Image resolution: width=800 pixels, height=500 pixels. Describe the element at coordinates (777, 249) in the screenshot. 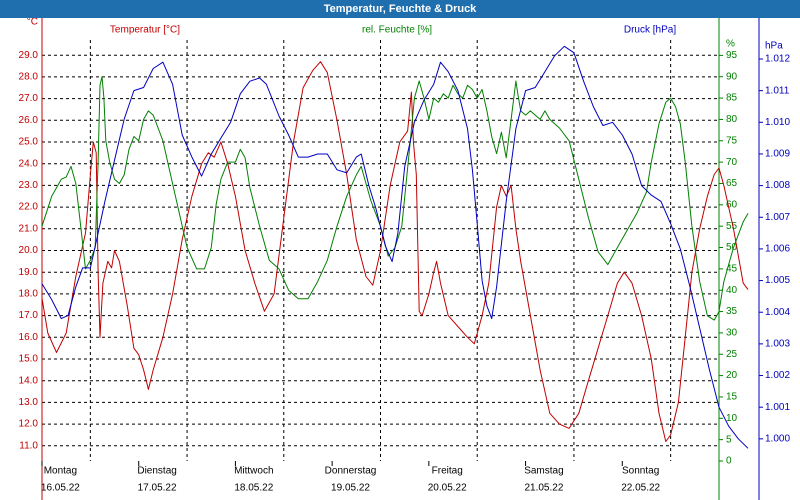

I see `pressure-tick-label: 1.006` at that location.